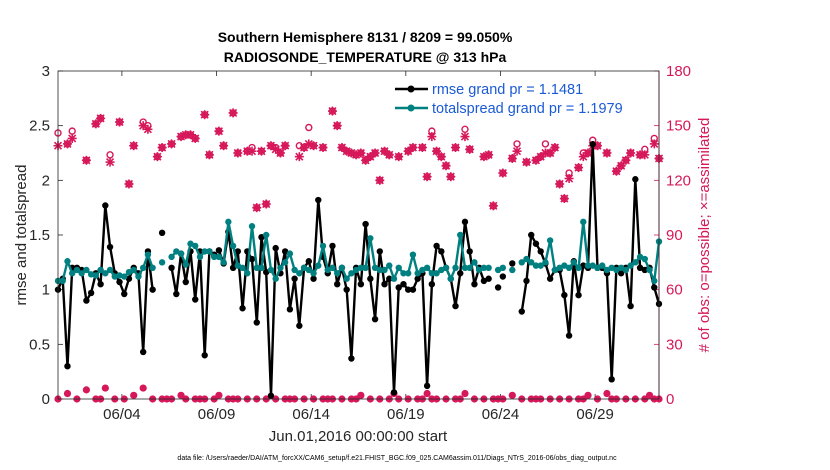  Describe the element at coordinates (672, 235) in the screenshot. I see `right-axis-ticks: 0 30 60 90 120 150 180` at that location.